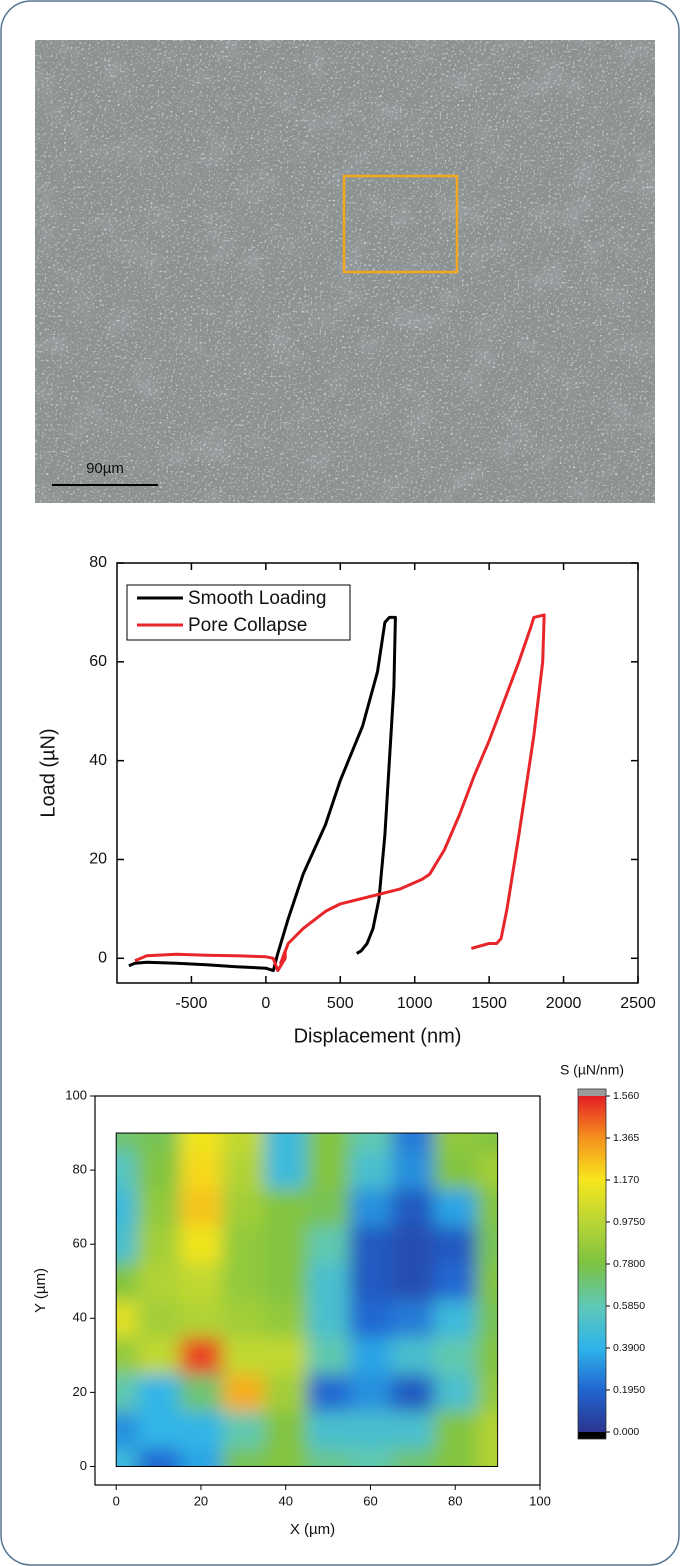 This screenshot has width=680, height=1566. What do you see at coordinates (201, 1500) in the screenshot?
I see `x-tick-label: 20` at bounding box center [201, 1500].